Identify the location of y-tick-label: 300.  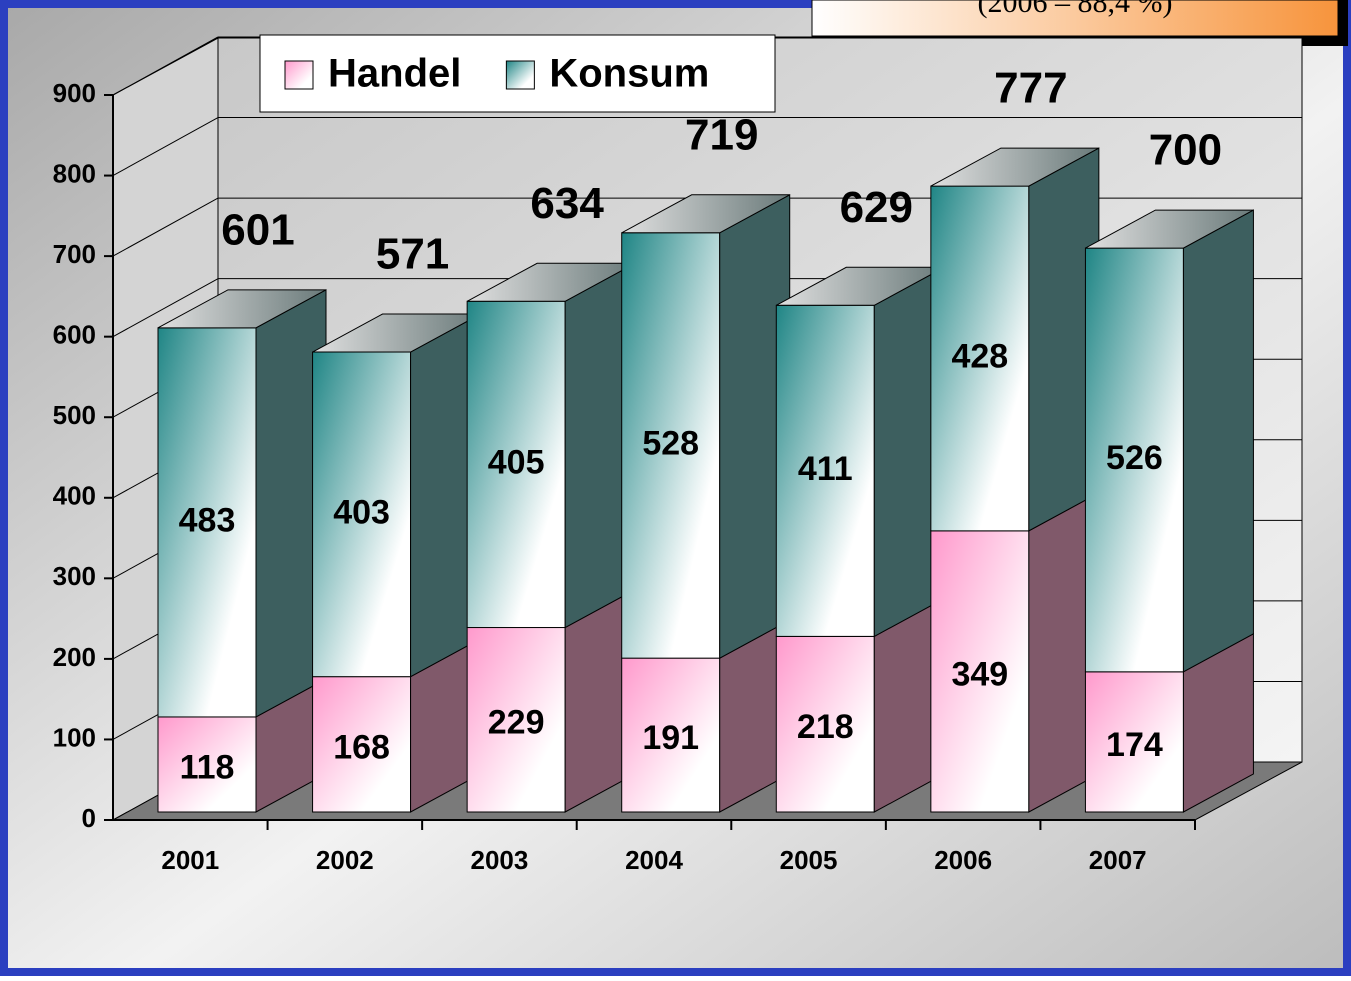
(74, 576).